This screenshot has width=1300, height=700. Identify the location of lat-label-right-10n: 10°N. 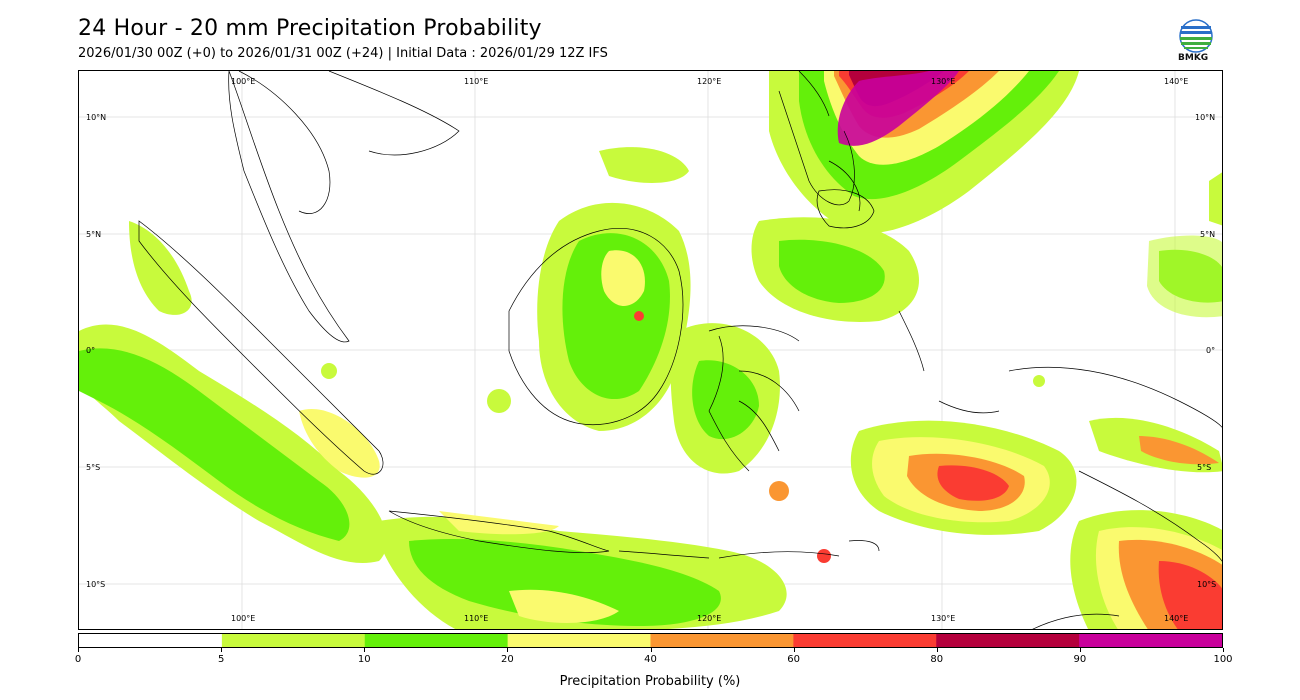
(1205, 117).